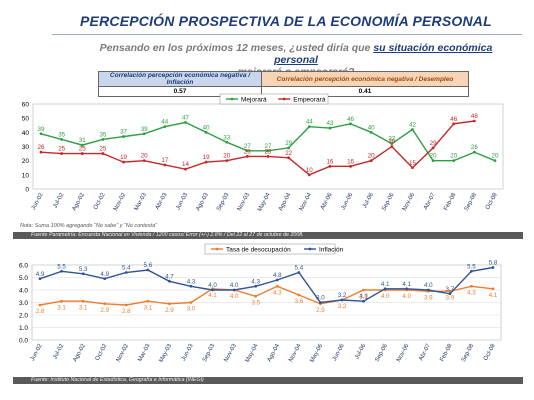 This screenshot has height=400, width=534. I want to click on data-label: 40, so click(371, 127).